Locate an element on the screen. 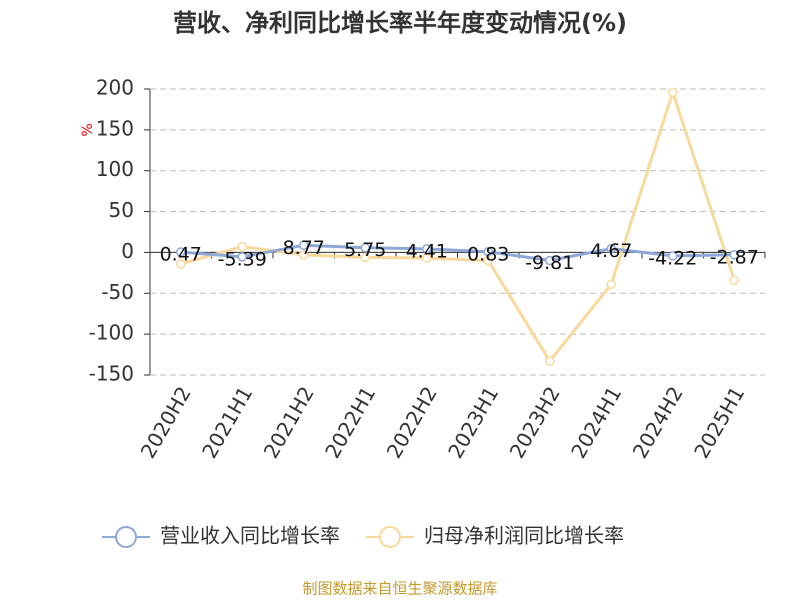 This screenshot has height=600, width=800. y-tick-label: 50 is located at coordinates (121, 210).